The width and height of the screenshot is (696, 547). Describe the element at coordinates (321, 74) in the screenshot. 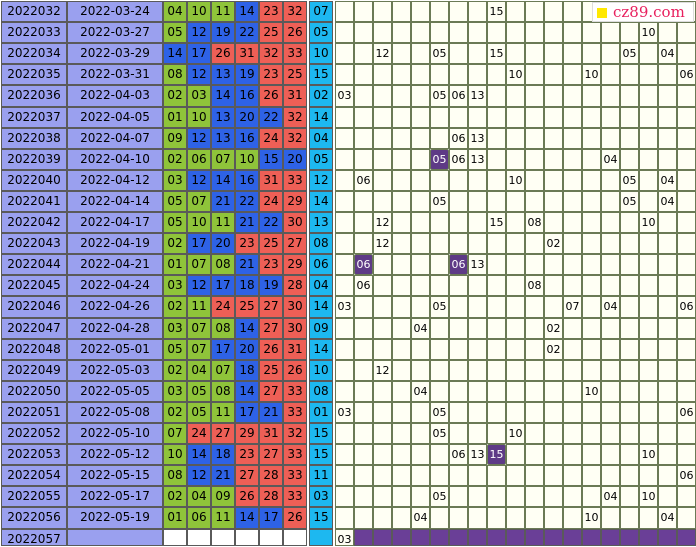

I see `blue-ball-cell: 15` at that location.